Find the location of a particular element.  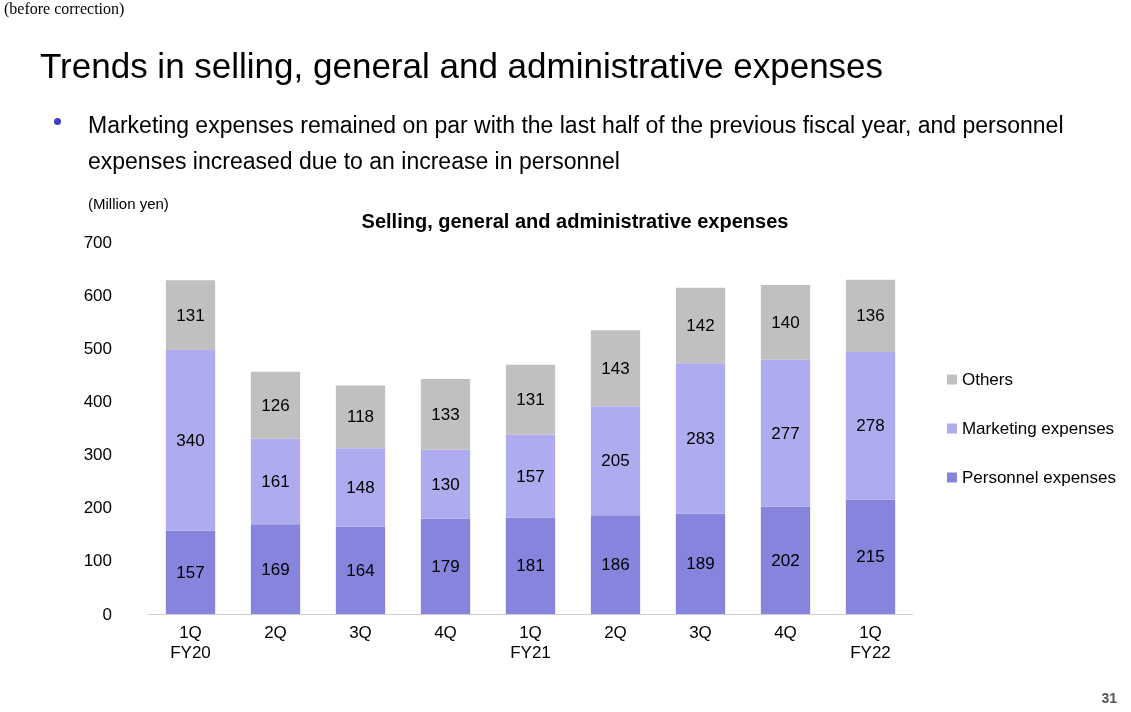

data-label: 143 is located at coordinates (615, 368).